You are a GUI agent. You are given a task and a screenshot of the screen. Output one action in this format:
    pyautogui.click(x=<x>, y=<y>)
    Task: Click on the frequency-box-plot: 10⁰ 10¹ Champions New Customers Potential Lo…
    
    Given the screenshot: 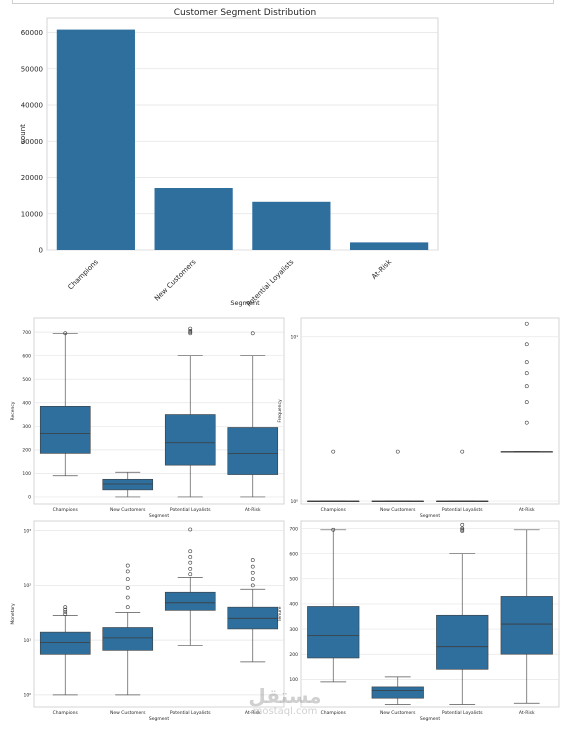 What is the action you would take?
    pyautogui.click(x=418, y=418)
    